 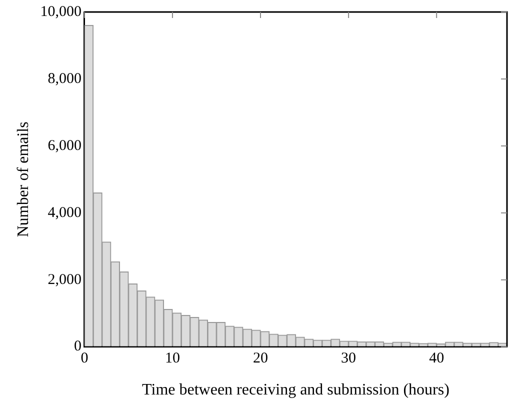 What do you see at coordinates (260, 358) in the screenshot?
I see `x-tick-label: 20` at bounding box center [260, 358].